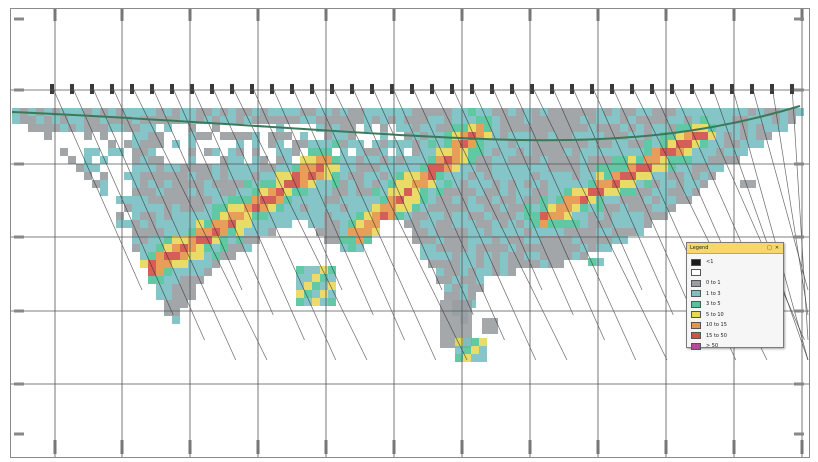 This screenshot has height=462, width=818. What do you see at coordinates (777, 248) in the screenshot?
I see `legend-close-button: ✕` at bounding box center [777, 248].